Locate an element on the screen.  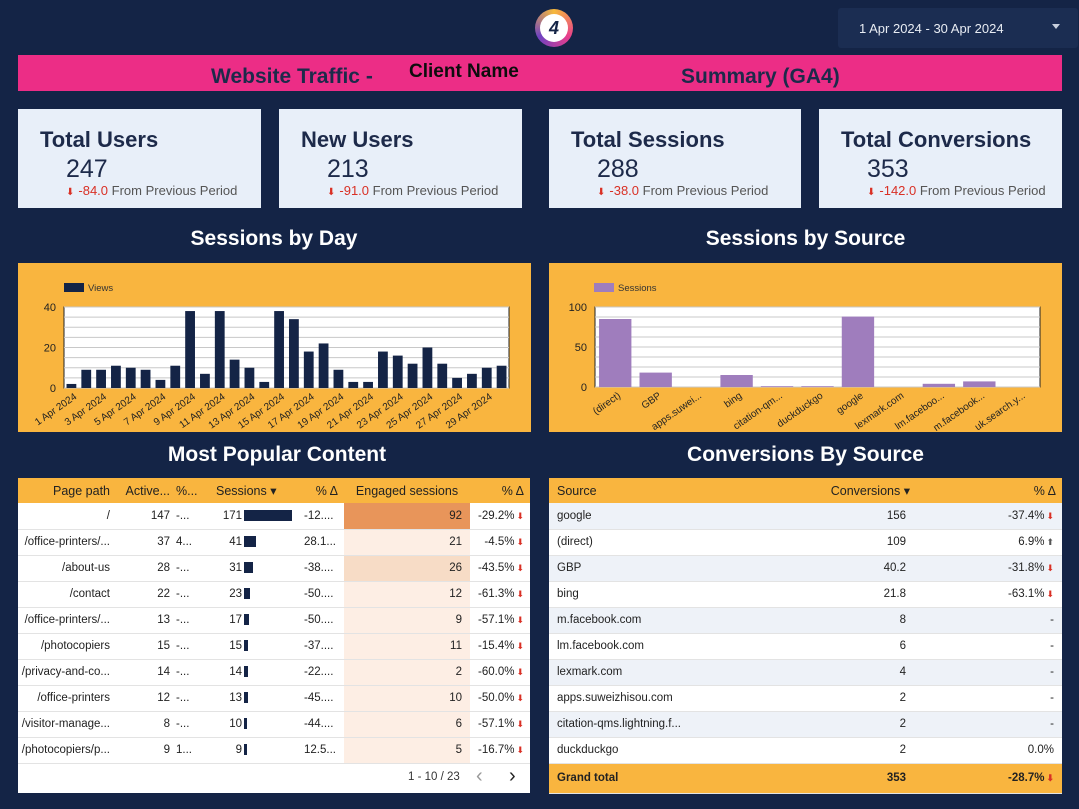
table-row: /photocopiers/p... 9 1... 9 12.5... 5 -16.7% ⬇ is located at coordinates (274, 750).